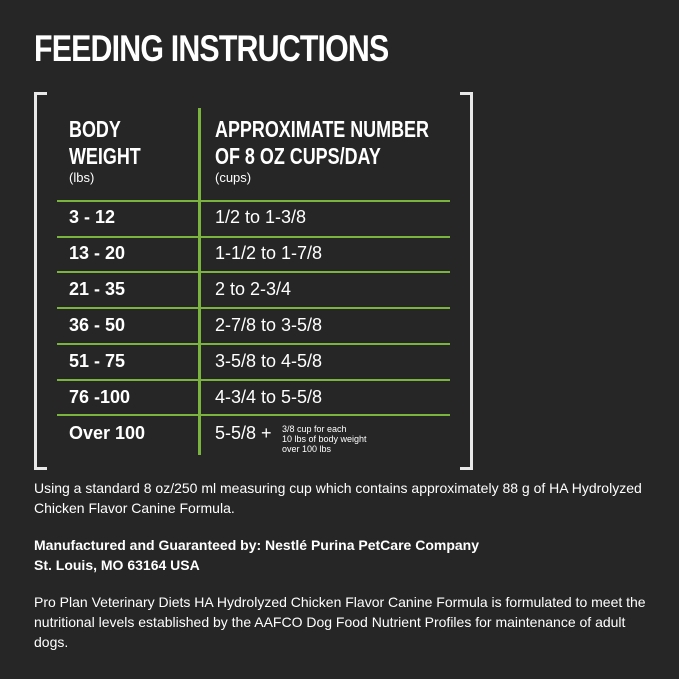 The height and width of the screenshot is (679, 679). I want to click on col1-header: BODY WEIGHT, so click(105, 143).